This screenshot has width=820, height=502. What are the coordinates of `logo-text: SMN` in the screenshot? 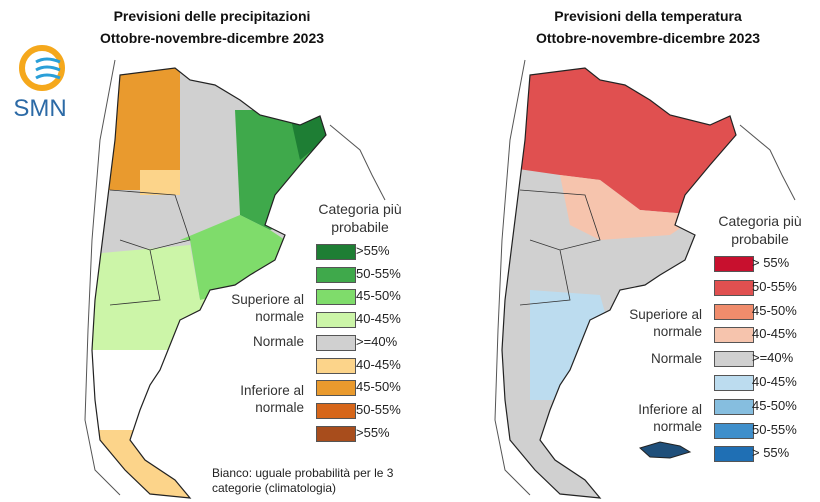 It's located at (39, 108).